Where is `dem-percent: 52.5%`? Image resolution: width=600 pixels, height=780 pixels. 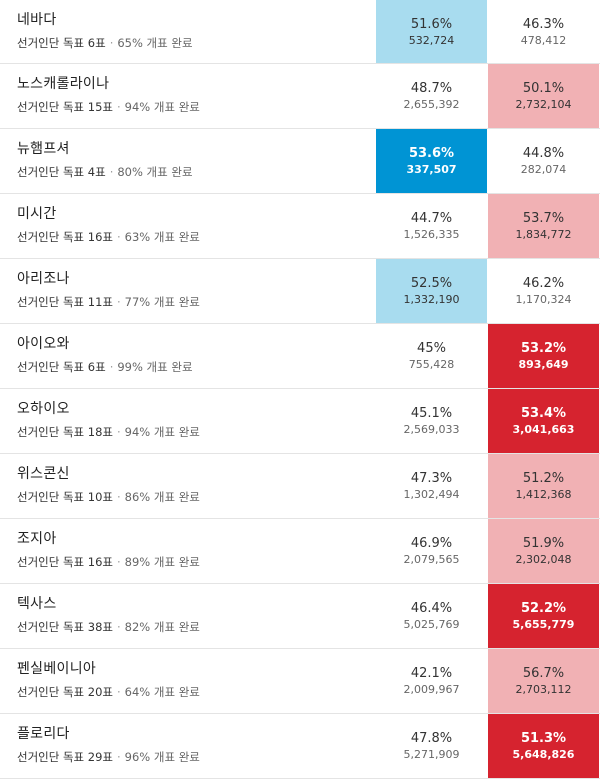
dem-percent: 52.5% is located at coordinates (431, 283).